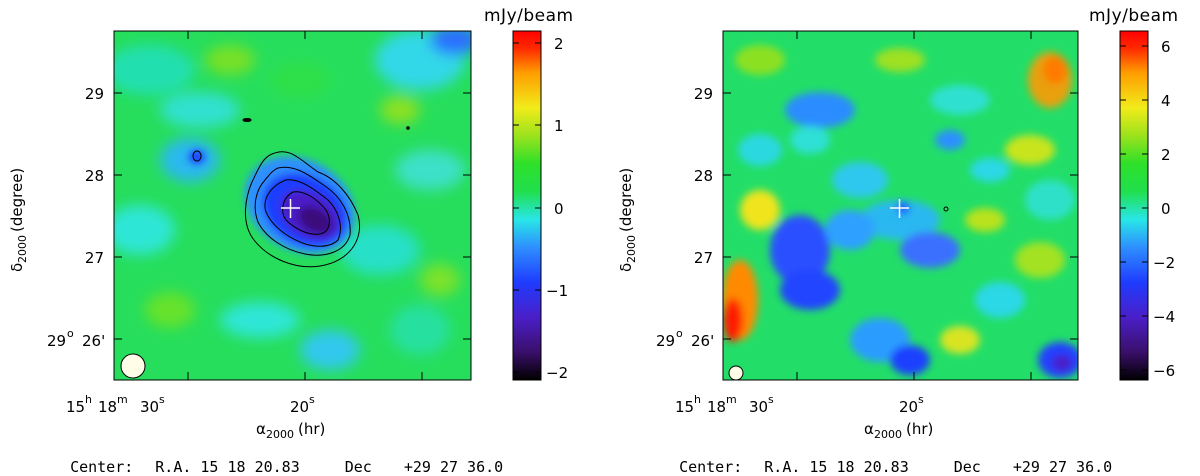 This screenshot has height=476, width=1200. I want to click on right-footer: Center: R.A. 15 18 20.83 Dec +29 27 36.0, so click(886, 458).